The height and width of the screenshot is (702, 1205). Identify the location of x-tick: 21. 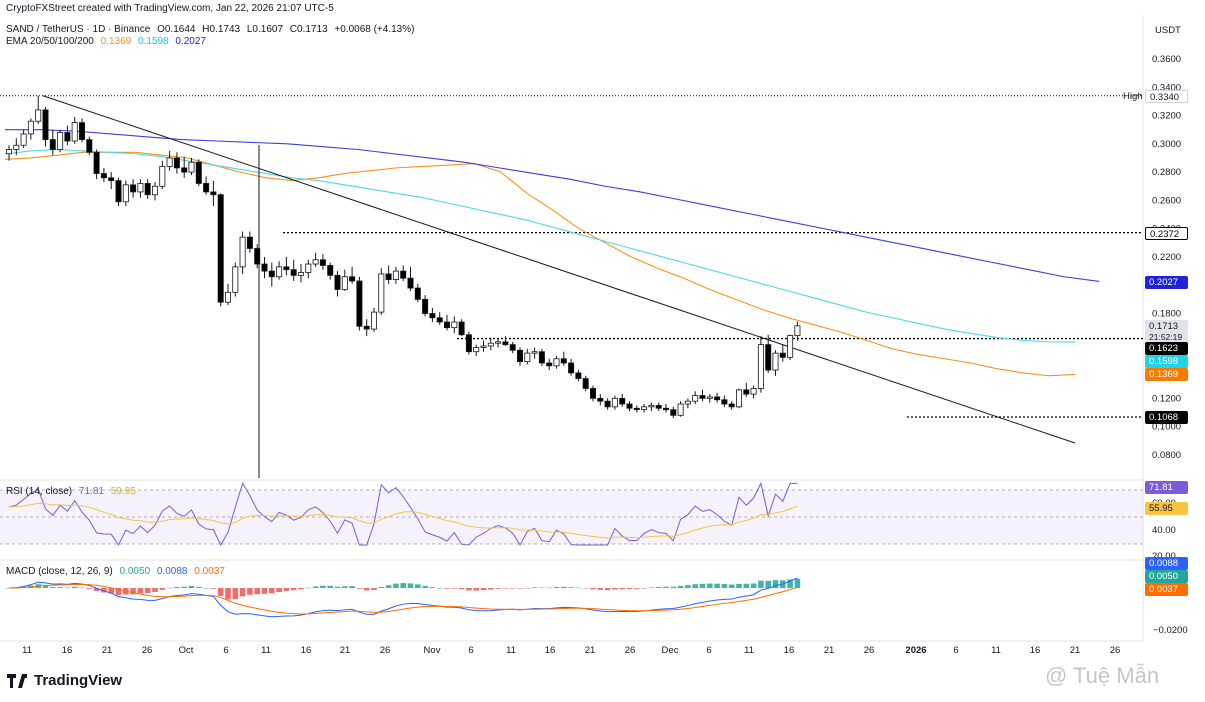
(829, 650).